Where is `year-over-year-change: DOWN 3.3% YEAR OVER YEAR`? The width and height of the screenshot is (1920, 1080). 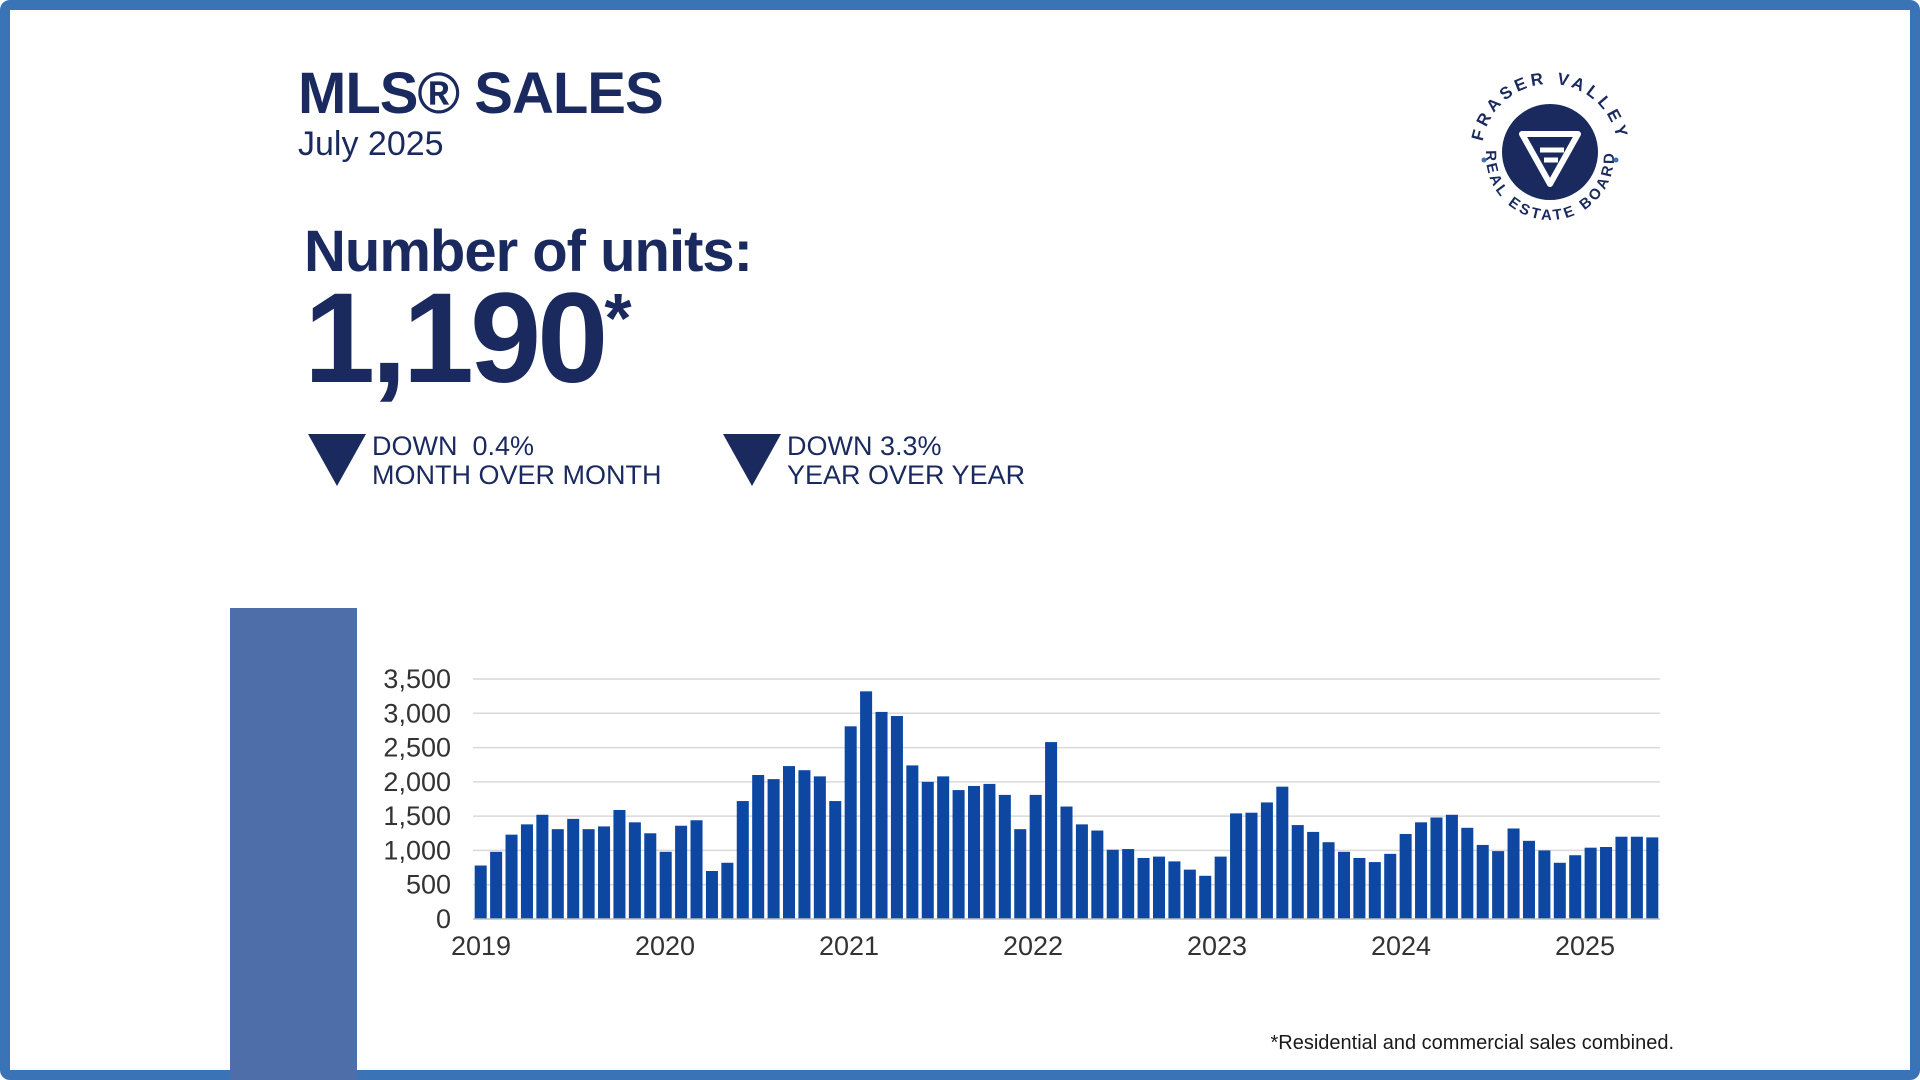 year-over-year-change: DOWN 3.3% YEAR OVER YEAR is located at coordinates (874, 461).